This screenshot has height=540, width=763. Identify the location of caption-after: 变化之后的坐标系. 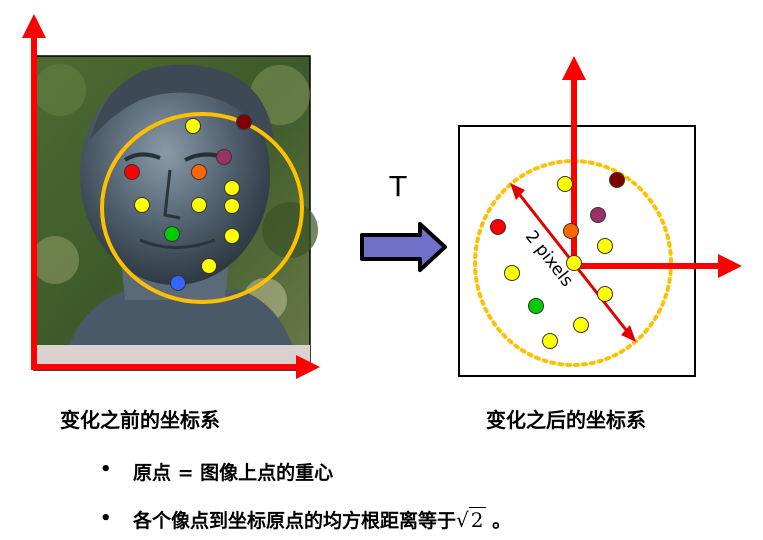
(566, 420).